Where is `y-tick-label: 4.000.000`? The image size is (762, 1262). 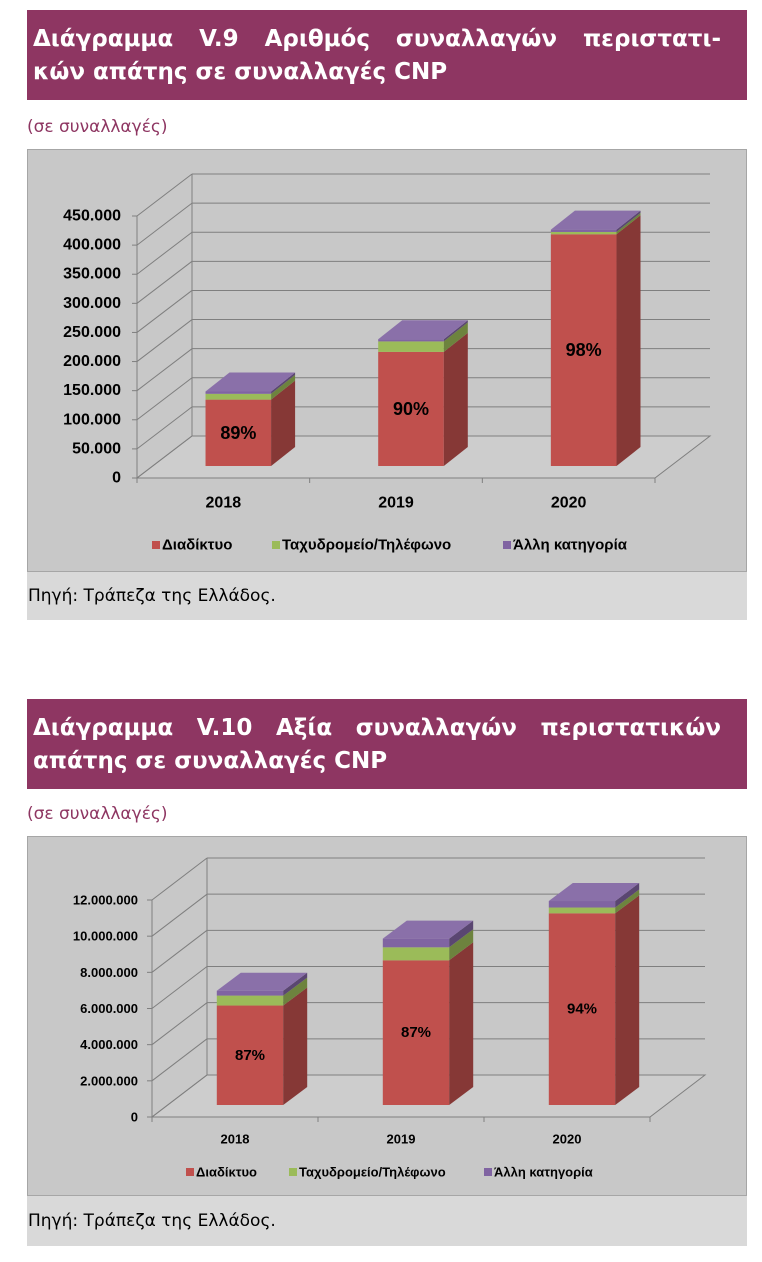
y-tick-label: 4.000.000 is located at coordinates (109, 1044).